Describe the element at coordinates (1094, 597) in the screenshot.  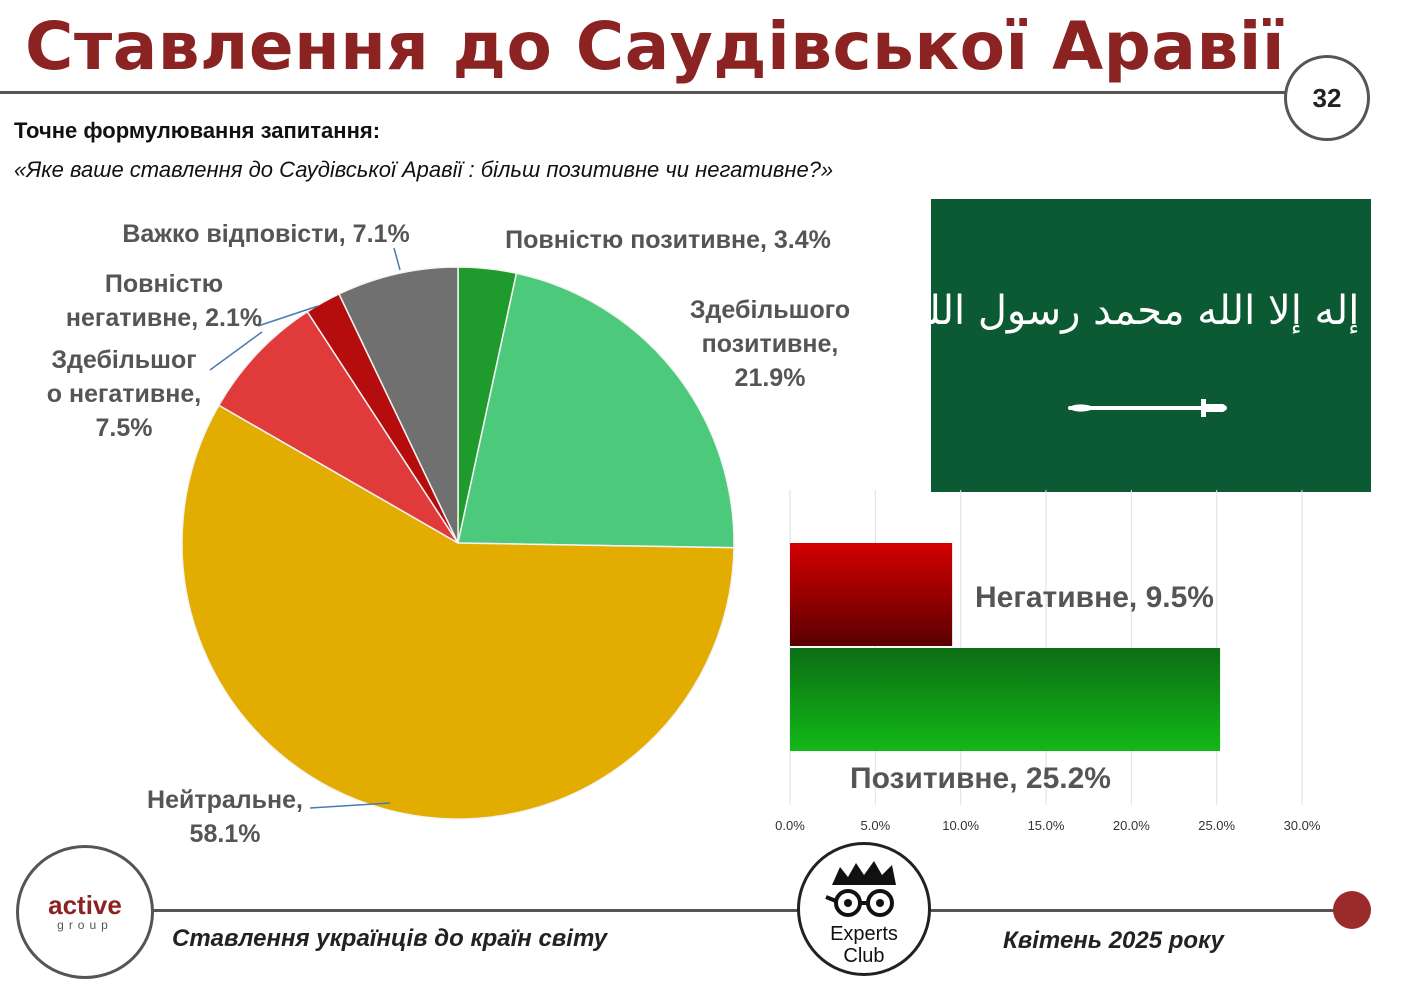
I see `bar-data-label: Негативне, 9.5%` at that location.